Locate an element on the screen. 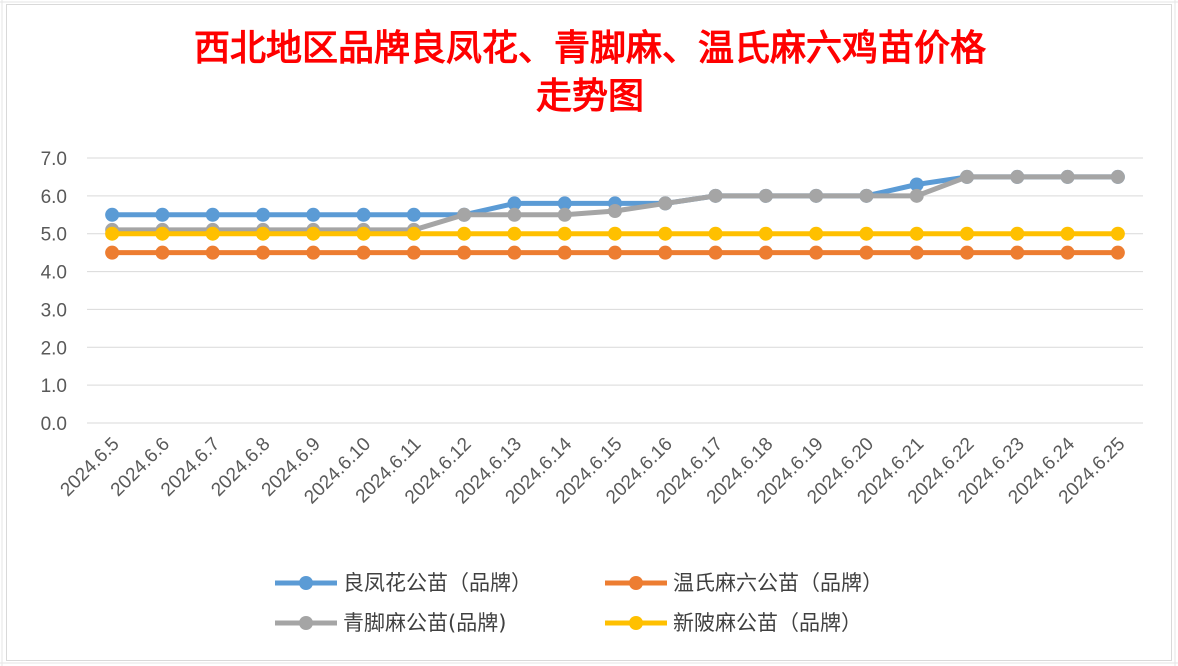  series-lines is located at coordinates (615, 214).